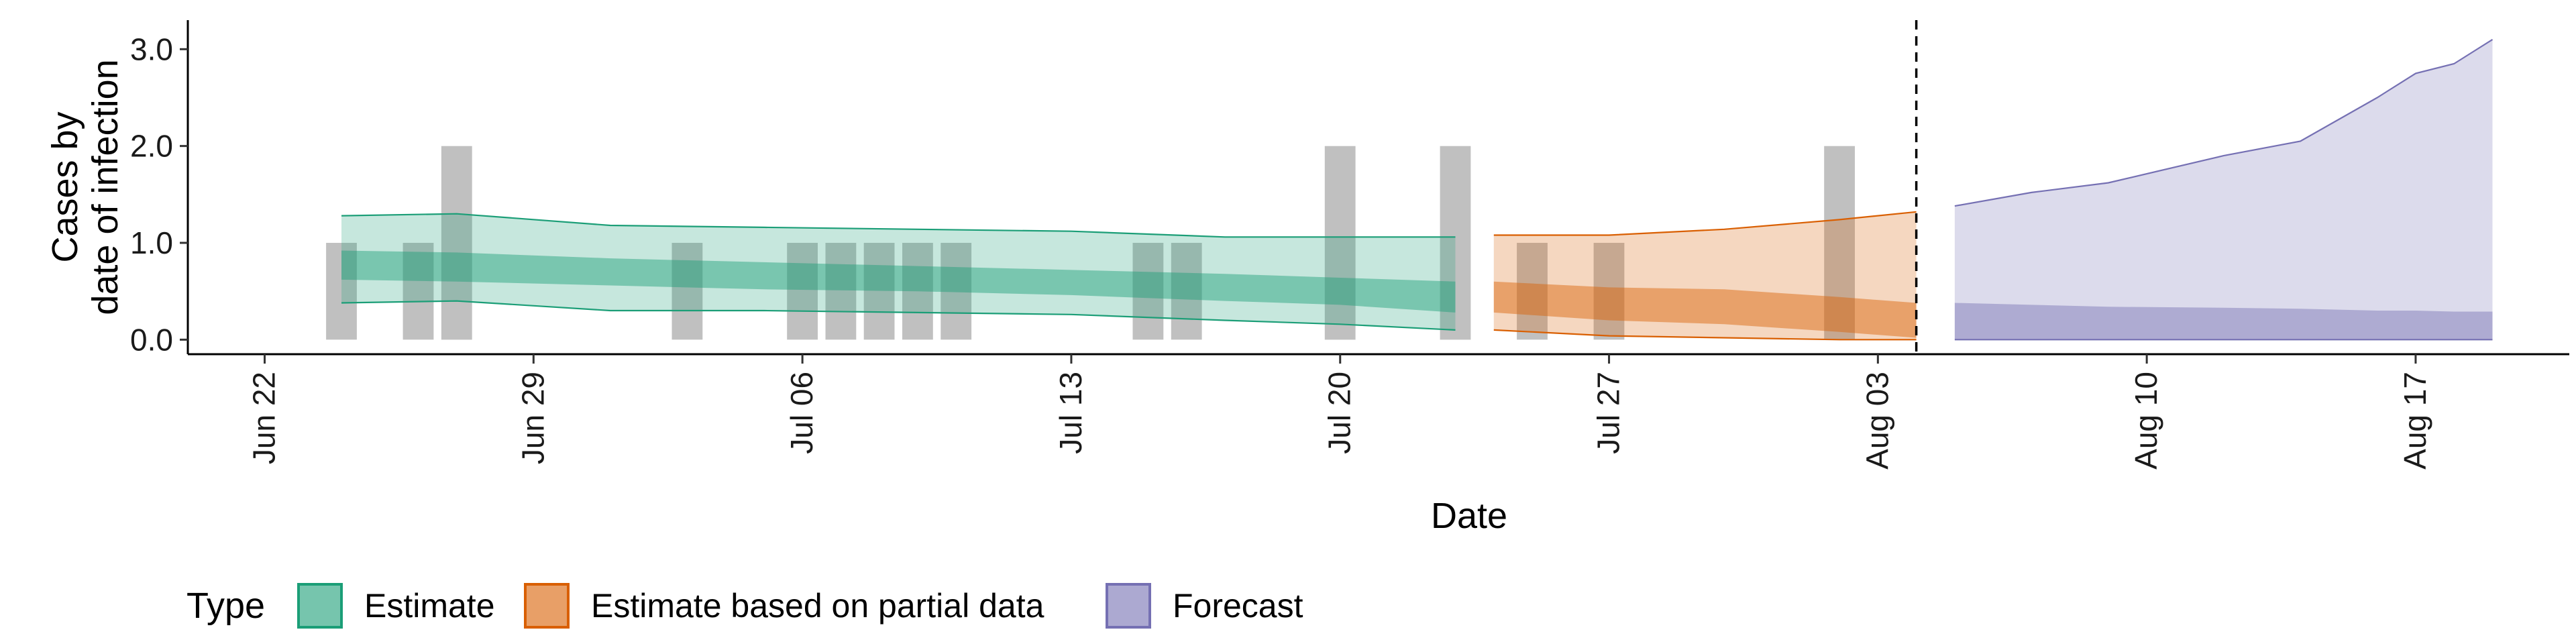 Image resolution: width=2576 pixels, height=644 pixels. What do you see at coordinates (1608, 413) in the screenshot?
I see `x-tick-label-5: Jul 27` at bounding box center [1608, 413].